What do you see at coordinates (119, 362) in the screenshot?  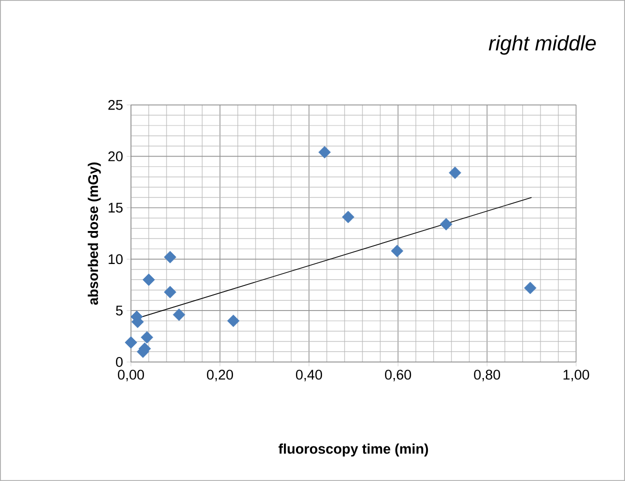 I see `y-tick-label: 0` at bounding box center [119, 362].